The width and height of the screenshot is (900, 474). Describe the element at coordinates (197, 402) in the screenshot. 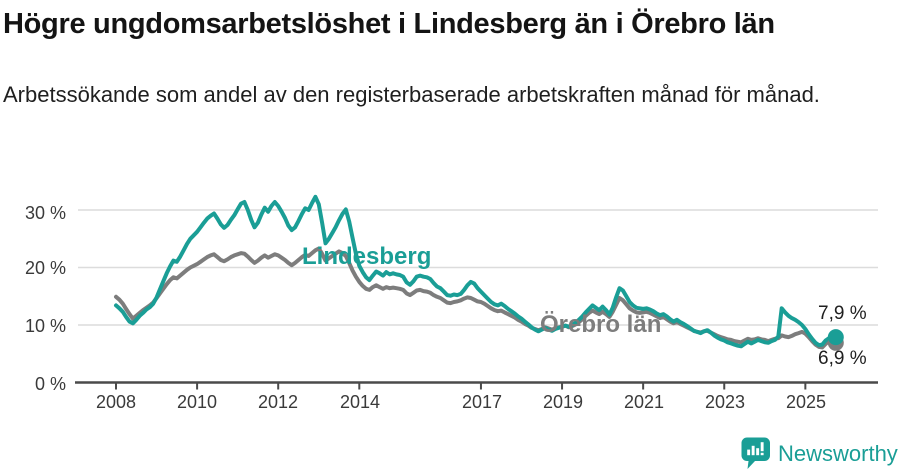

I see `x-tick-label-2010: 2010` at that location.